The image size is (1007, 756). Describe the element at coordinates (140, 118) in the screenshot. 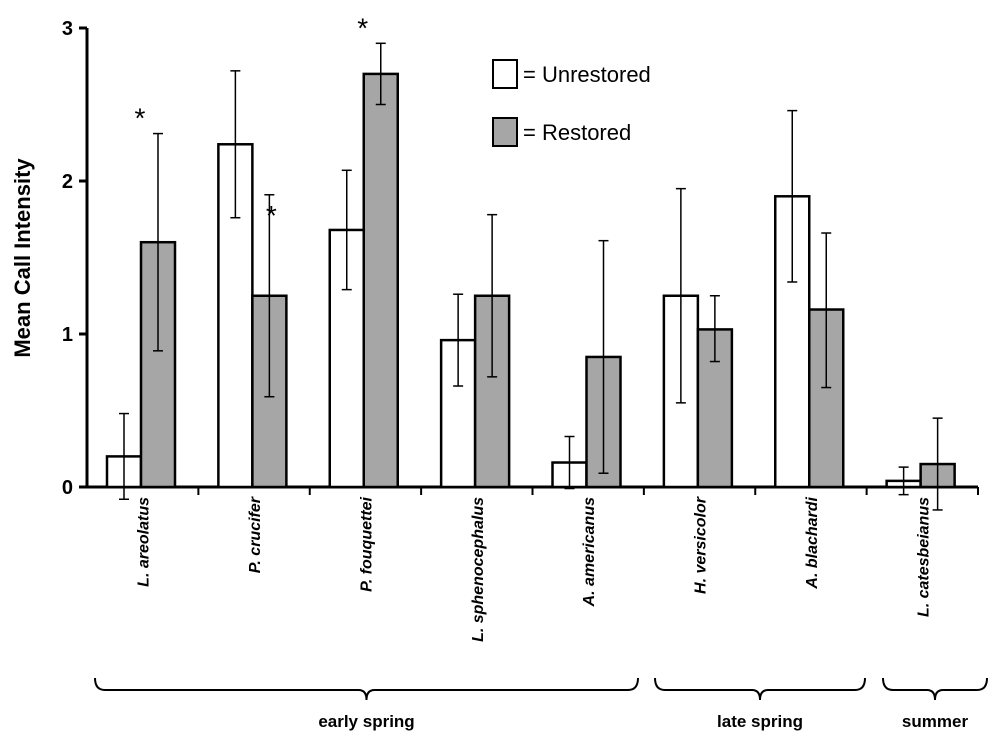

I see `significance-marker-0: *` at that location.